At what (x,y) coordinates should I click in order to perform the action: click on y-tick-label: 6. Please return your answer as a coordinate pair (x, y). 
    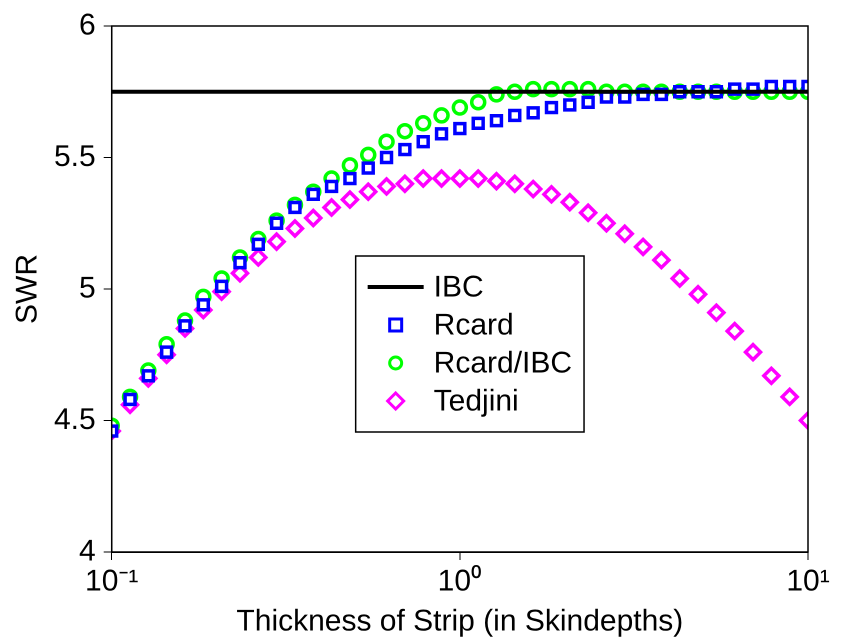
    Looking at the image, I should click on (87, 25).